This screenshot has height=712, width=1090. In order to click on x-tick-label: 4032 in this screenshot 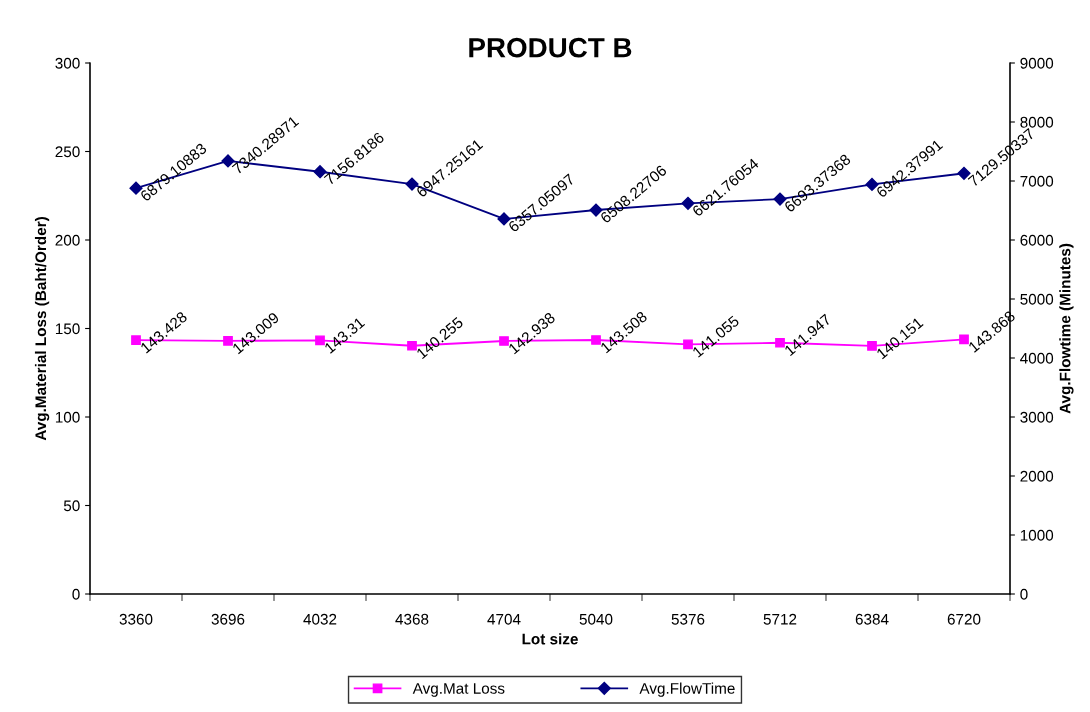, I will do `click(320, 619)`.